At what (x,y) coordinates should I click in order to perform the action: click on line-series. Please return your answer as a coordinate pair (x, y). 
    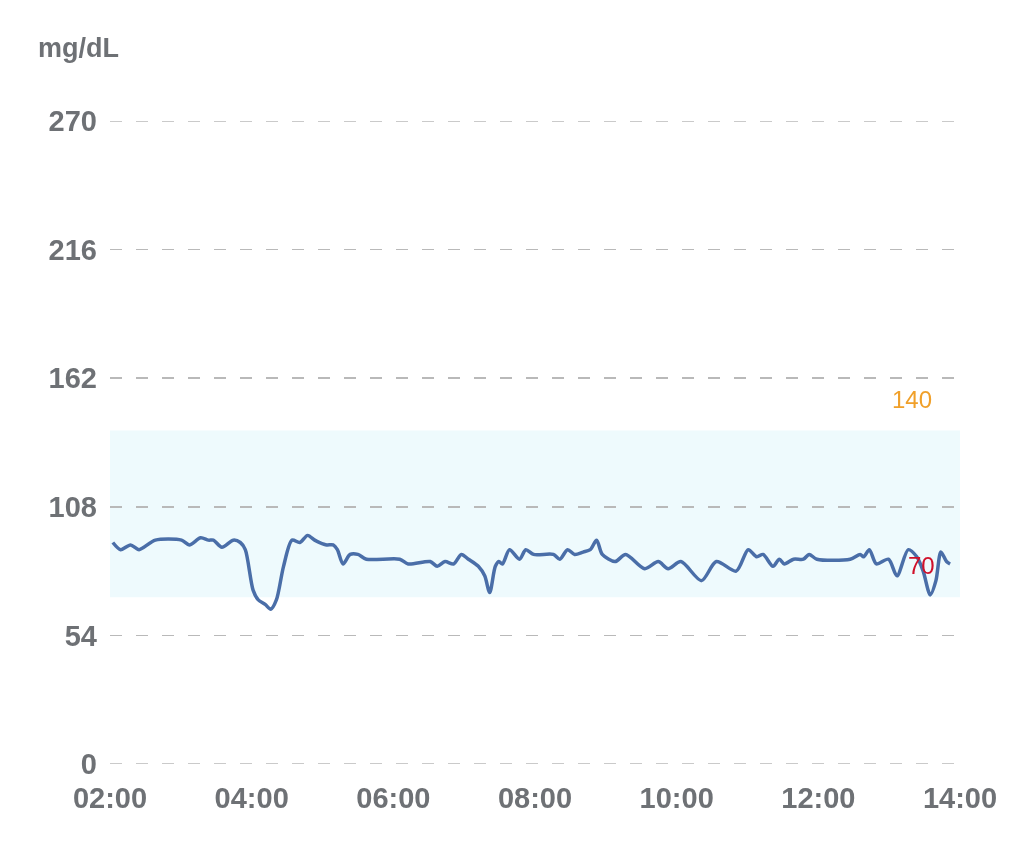
    Looking at the image, I should click on (531, 572).